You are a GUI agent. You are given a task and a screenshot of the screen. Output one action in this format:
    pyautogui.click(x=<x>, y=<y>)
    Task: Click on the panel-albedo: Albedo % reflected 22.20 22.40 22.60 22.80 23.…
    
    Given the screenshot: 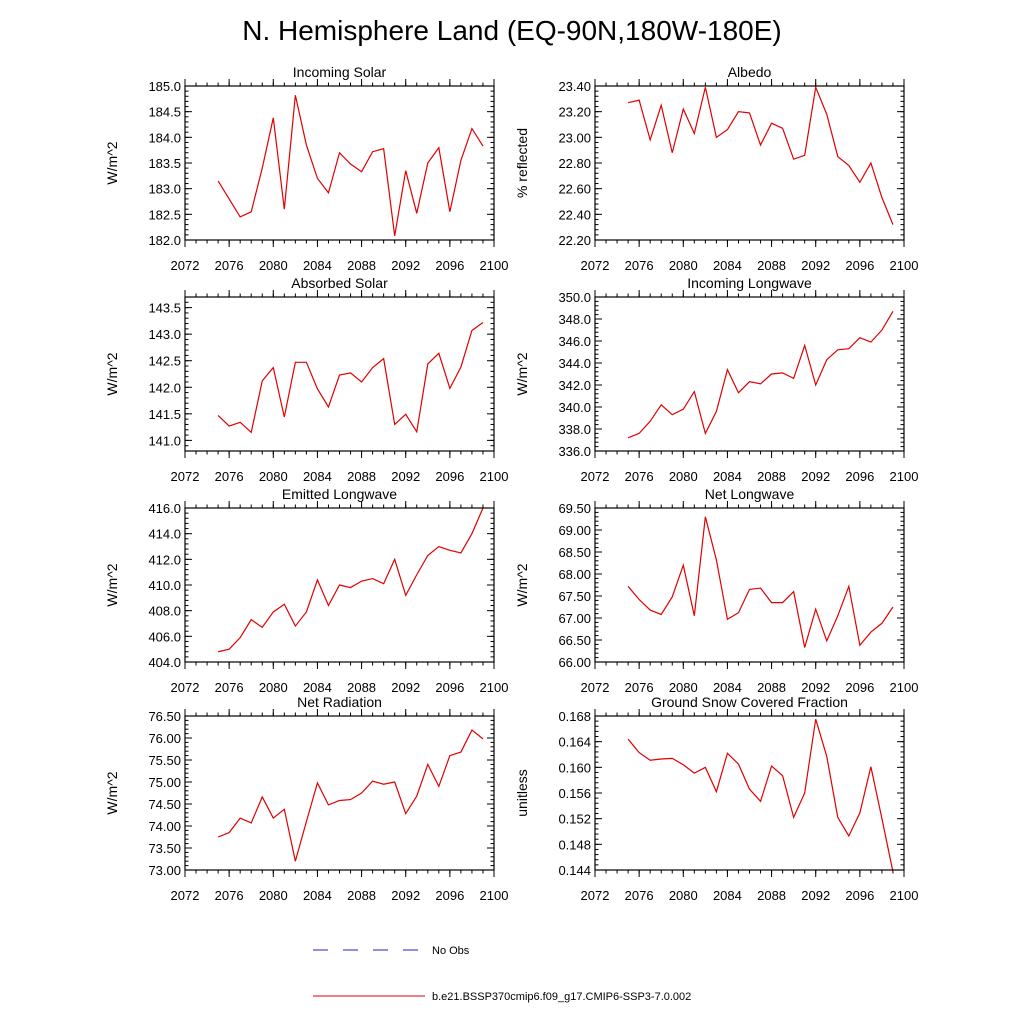 What is the action you would take?
    pyautogui.click(x=716, y=168)
    